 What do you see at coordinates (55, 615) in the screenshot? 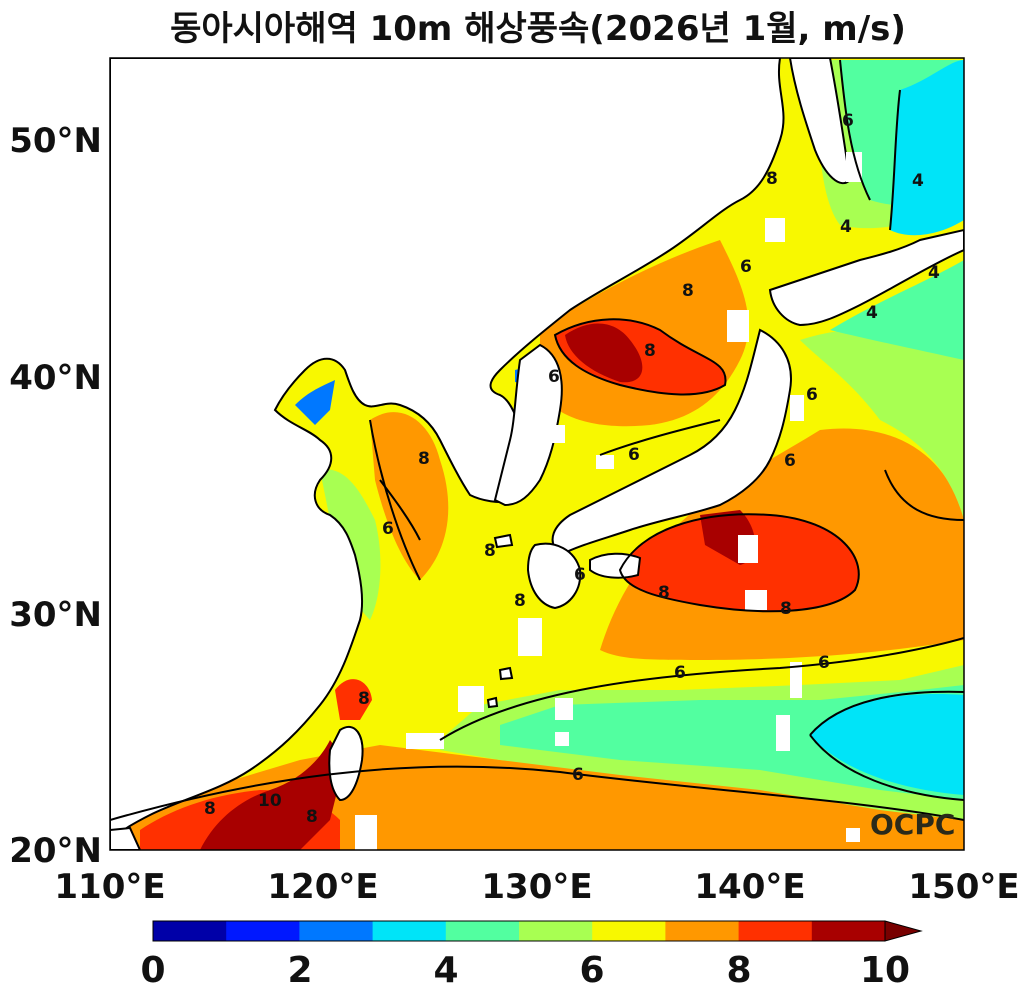
I see `lat-tick-label: 30°N` at bounding box center [55, 615].